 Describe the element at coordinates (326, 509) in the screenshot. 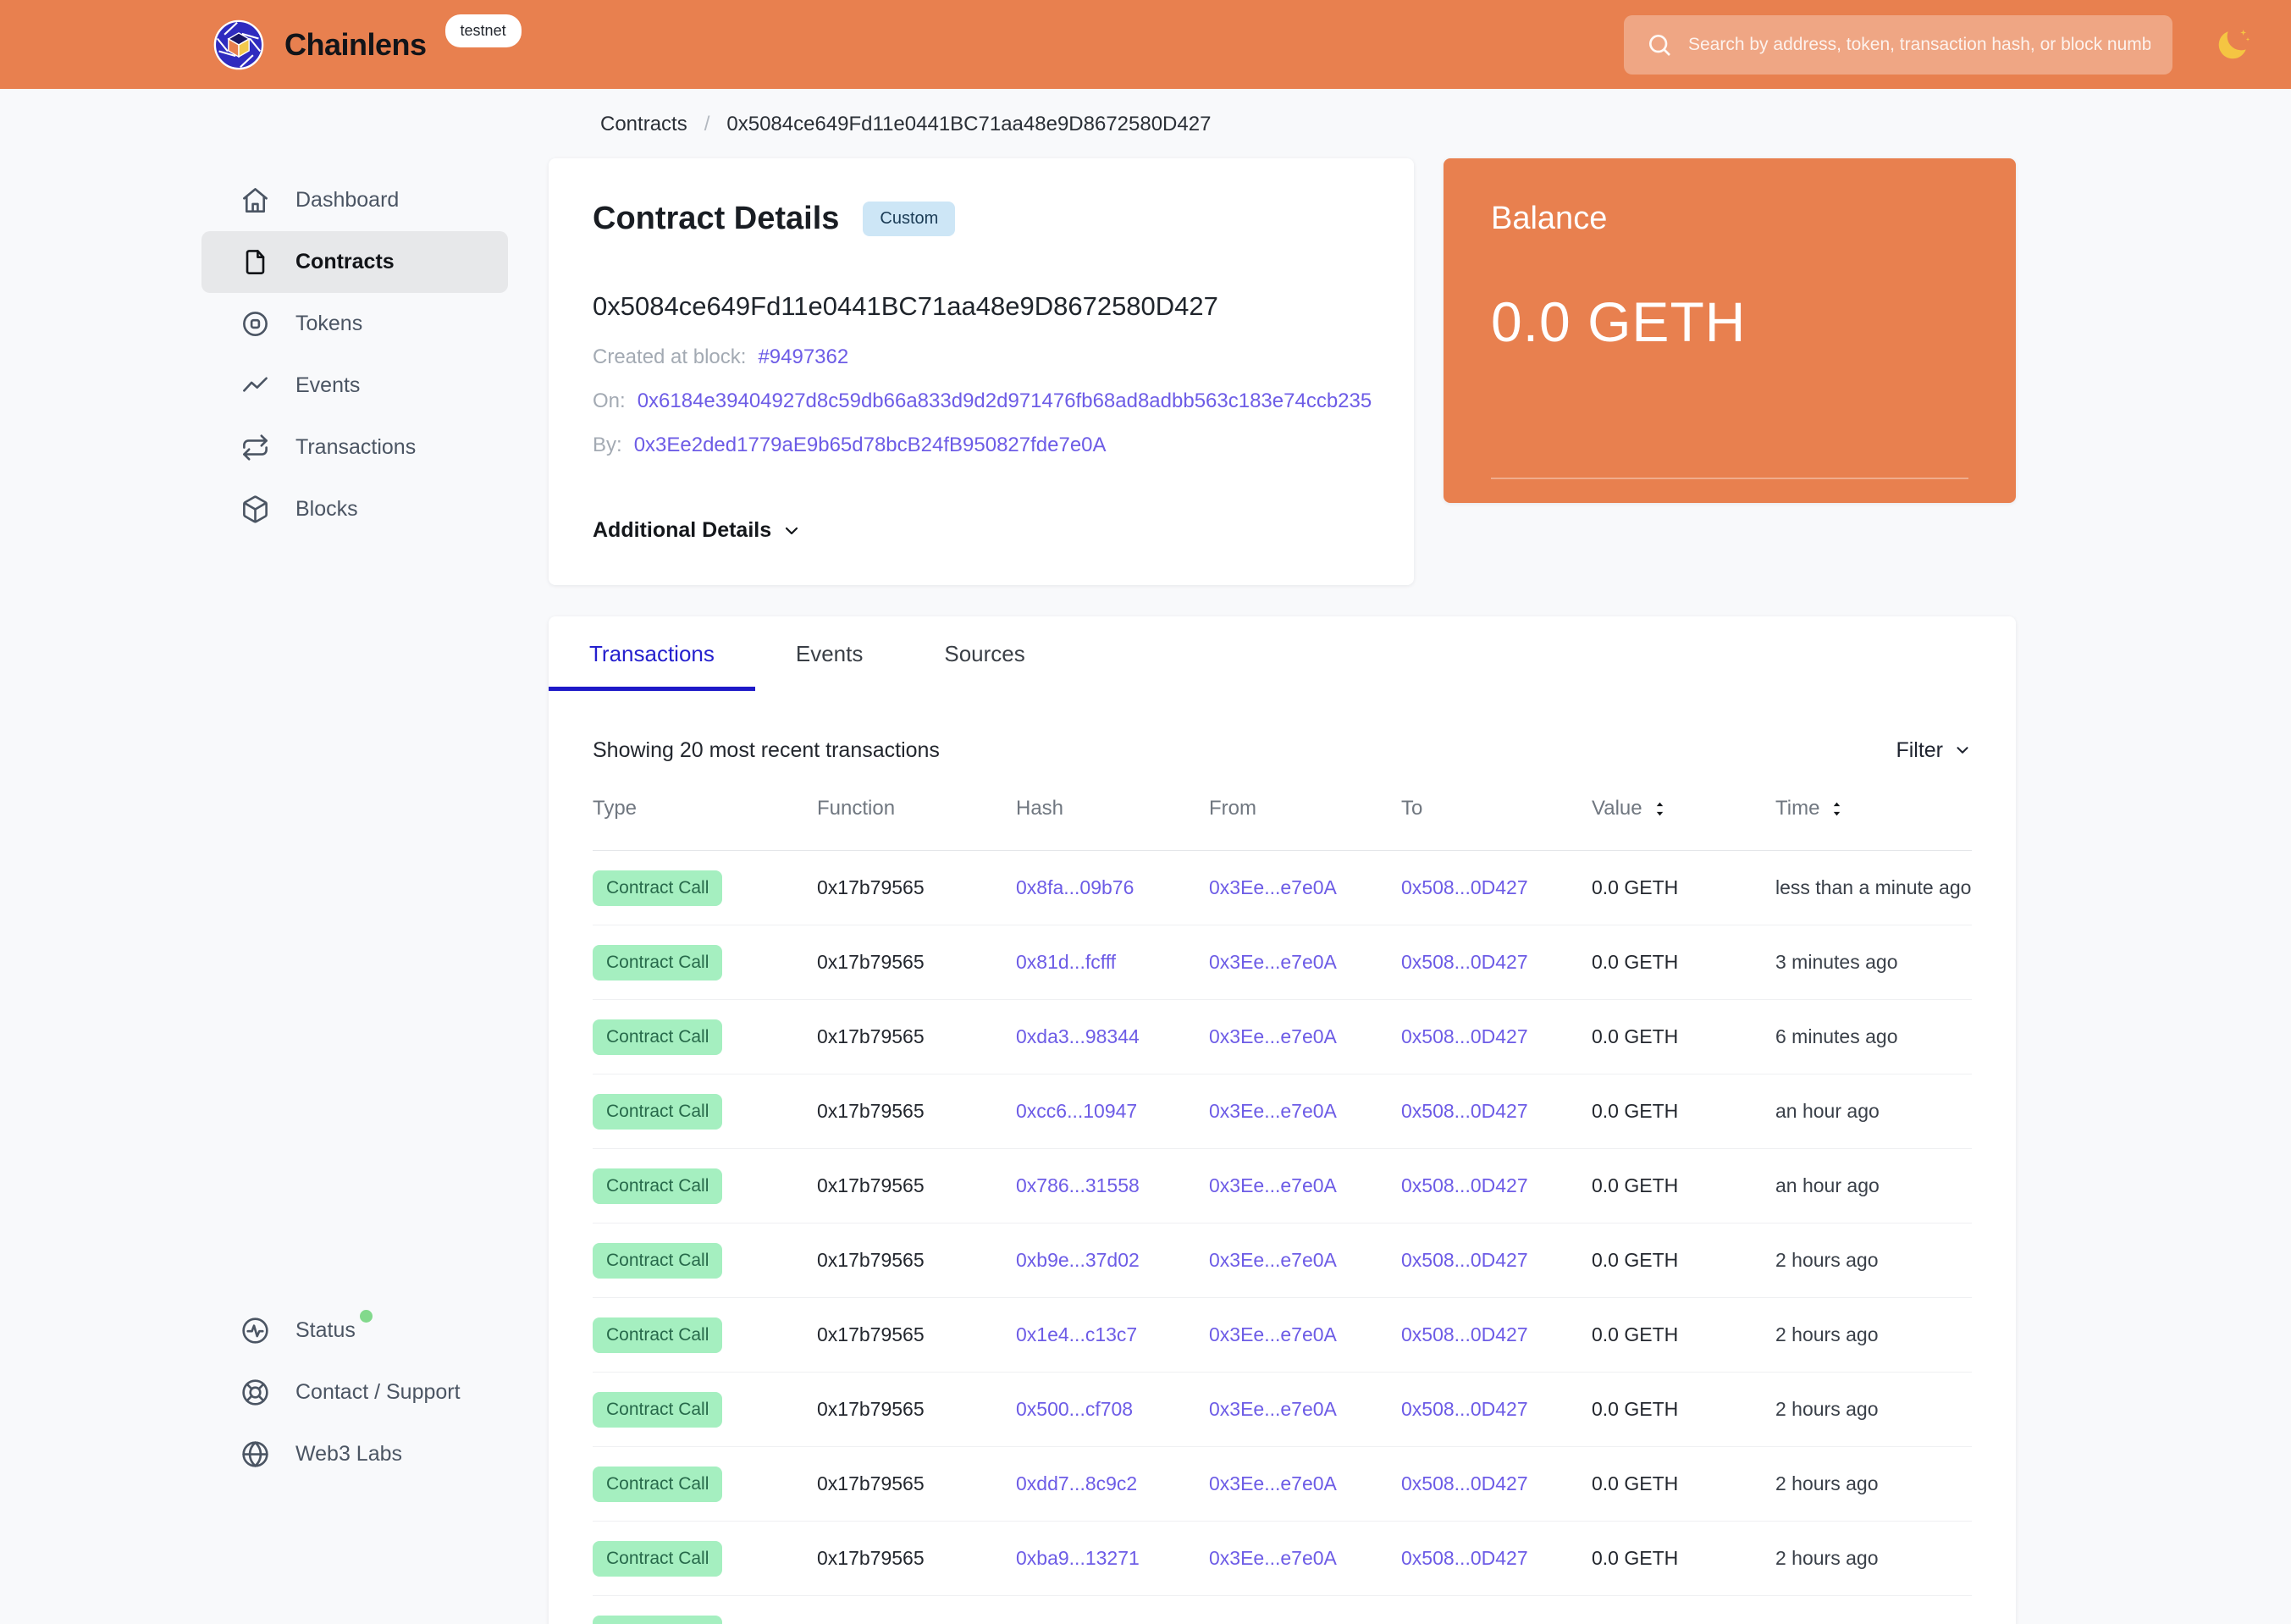

I see `sidebar-item-label: Blocks` at that location.